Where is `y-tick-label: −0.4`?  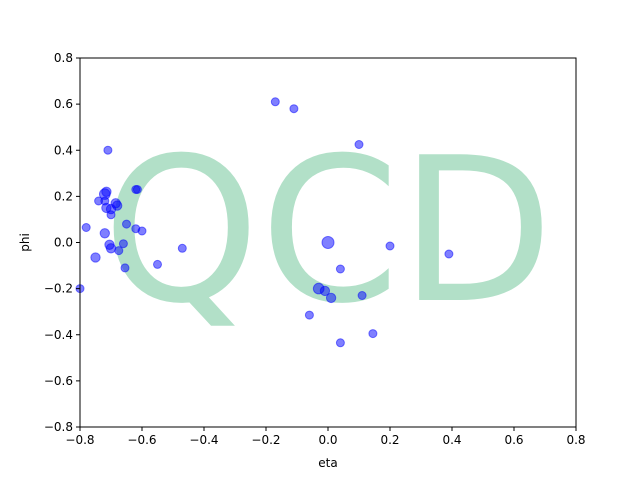 y-tick-label: −0.4 is located at coordinates (58, 335).